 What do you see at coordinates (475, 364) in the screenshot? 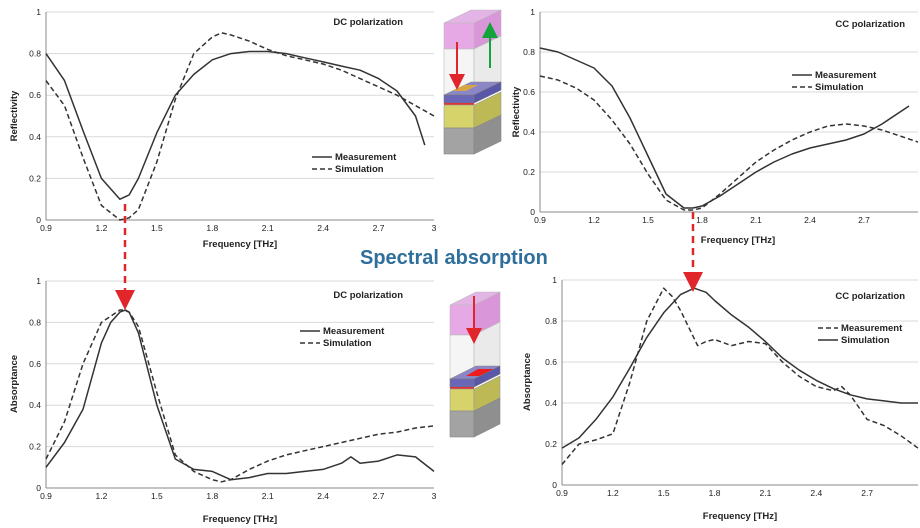
I see `structure-illustration-bottom` at bounding box center [475, 364].